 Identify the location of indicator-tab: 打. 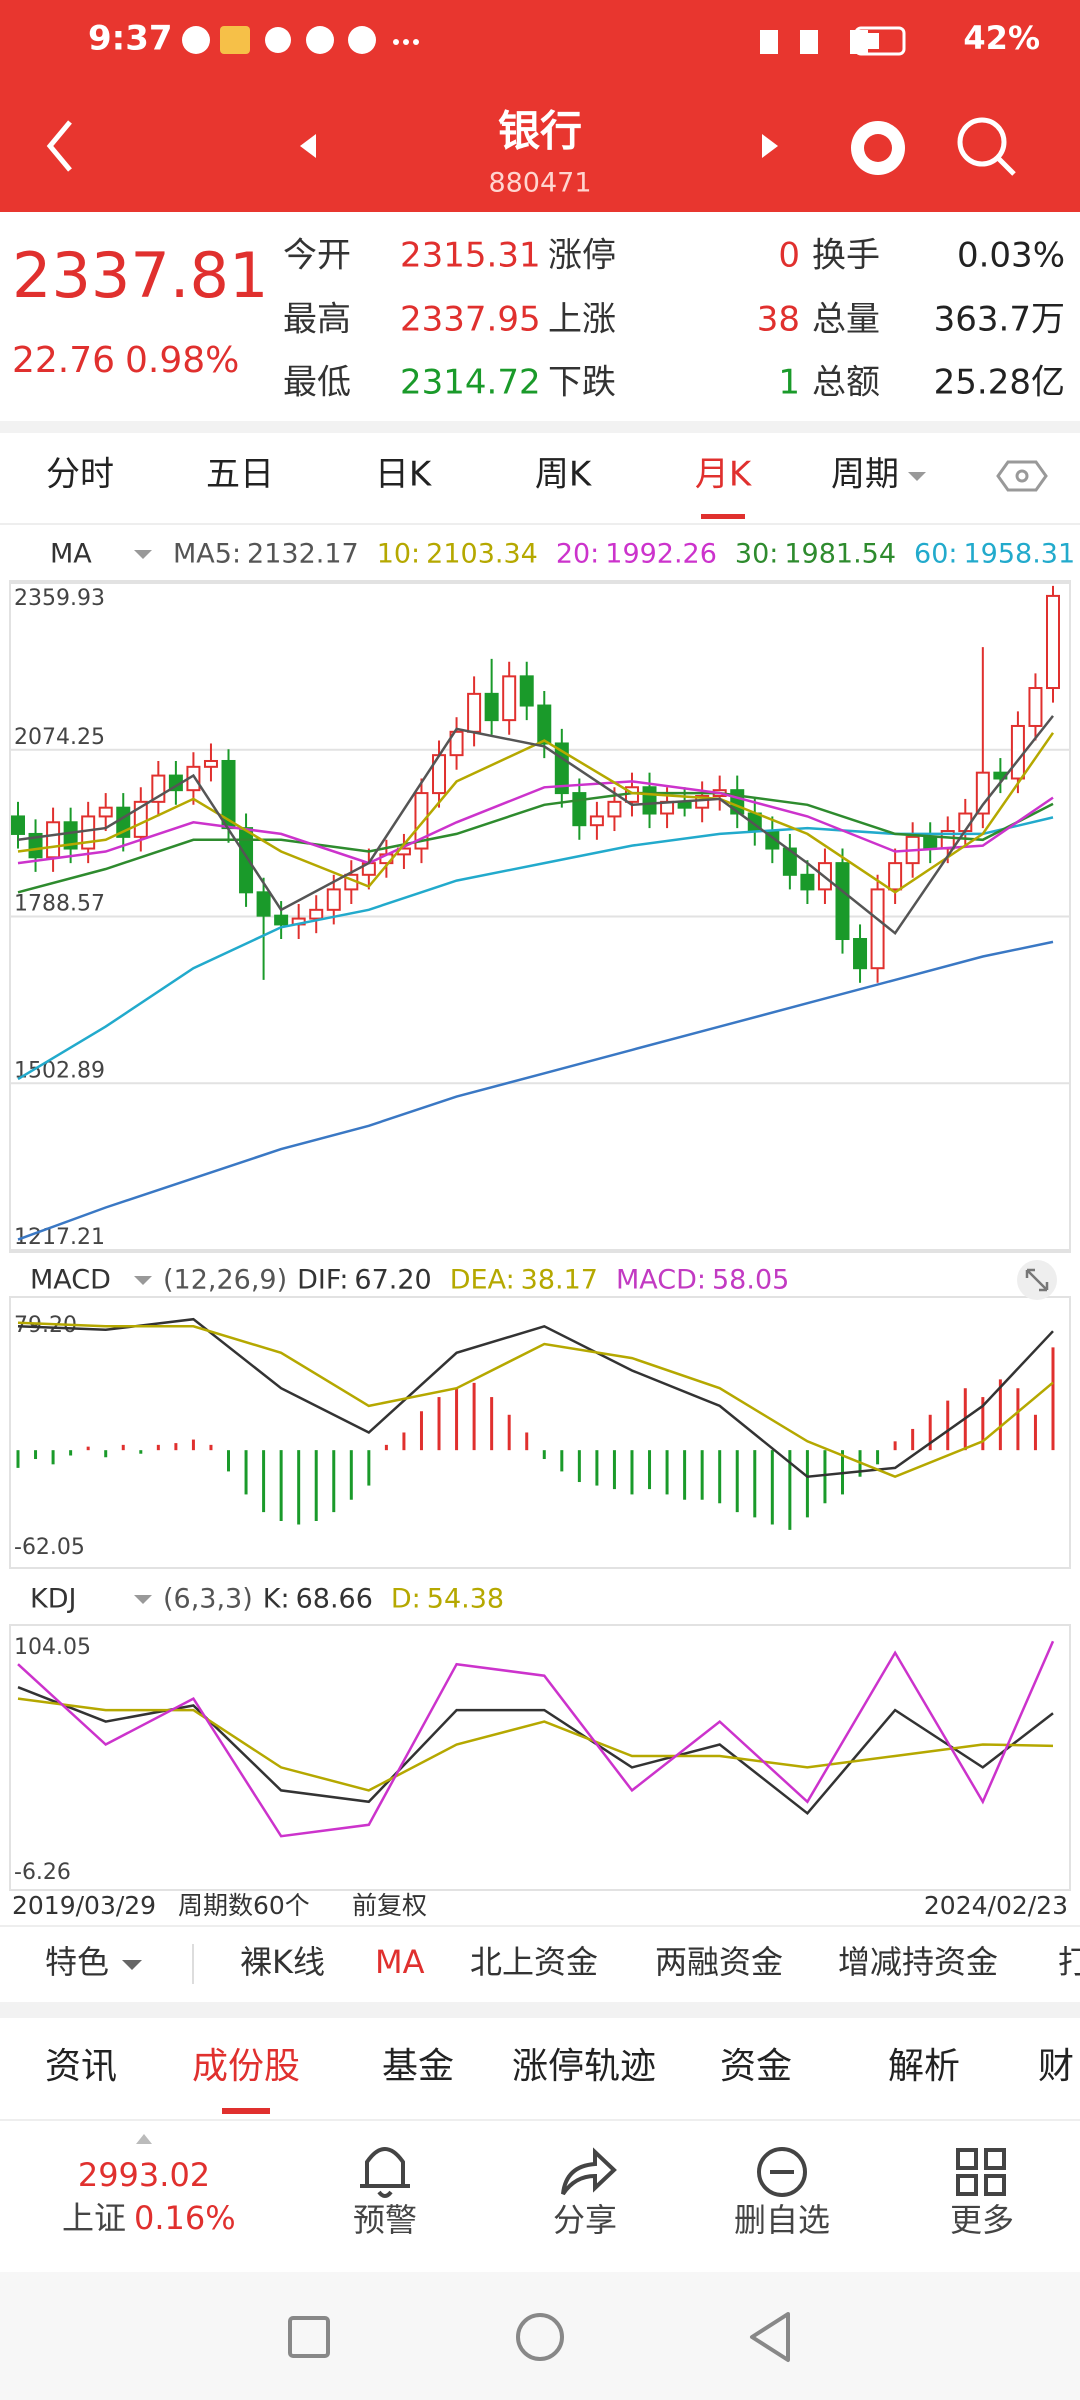
(1069, 1962).